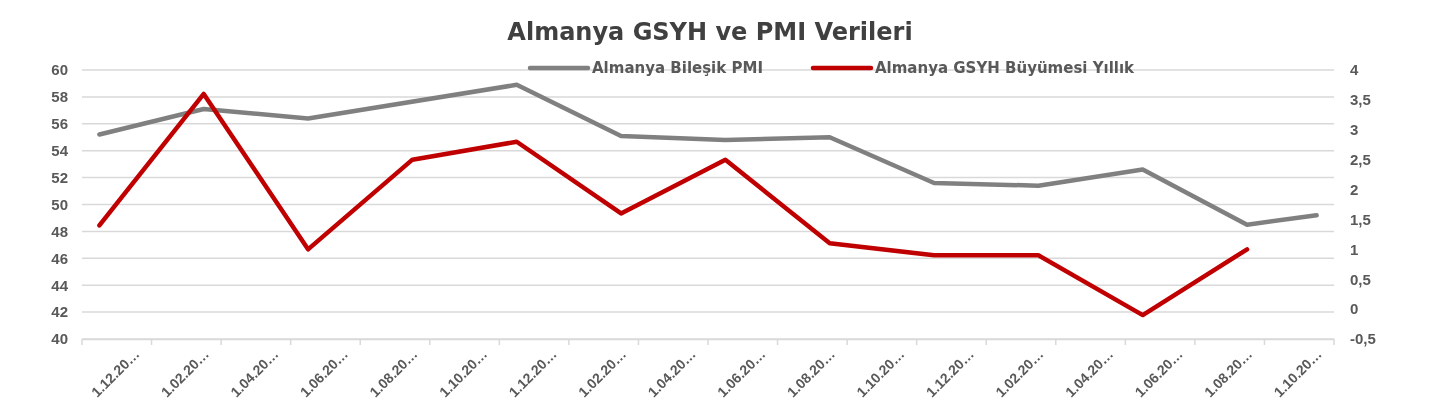 This screenshot has width=1440, height=419. I want to click on y-tick-label: 58, so click(59, 97).